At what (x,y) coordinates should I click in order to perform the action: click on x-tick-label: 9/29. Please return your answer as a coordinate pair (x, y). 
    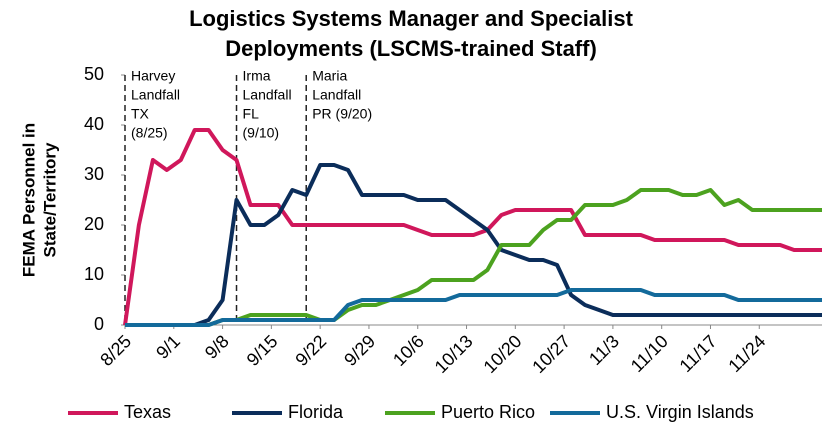
    Looking at the image, I should click on (359, 350).